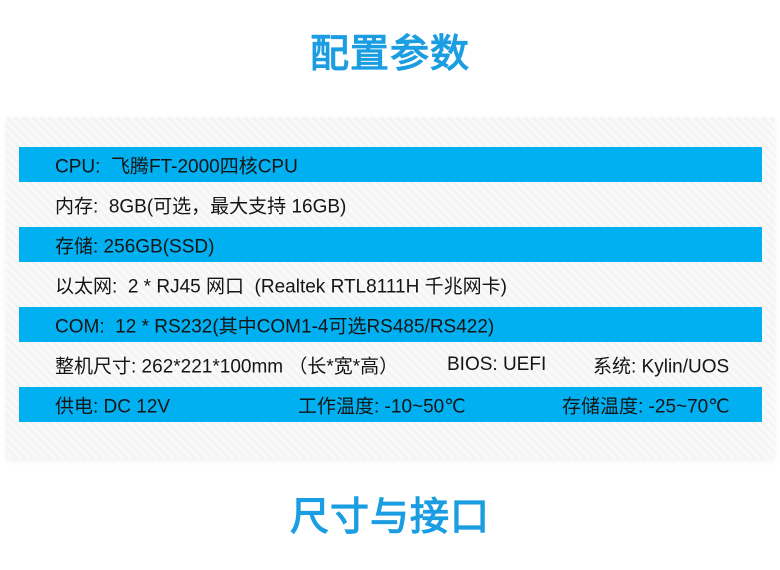 The image size is (780, 570). I want to click on os-spec: 系统: Kylin/UOS, so click(661, 366).